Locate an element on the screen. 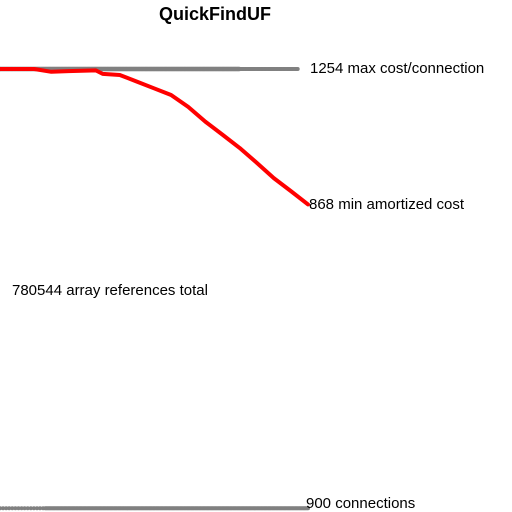  chart-title: QuickFindUF is located at coordinates (215, 14).